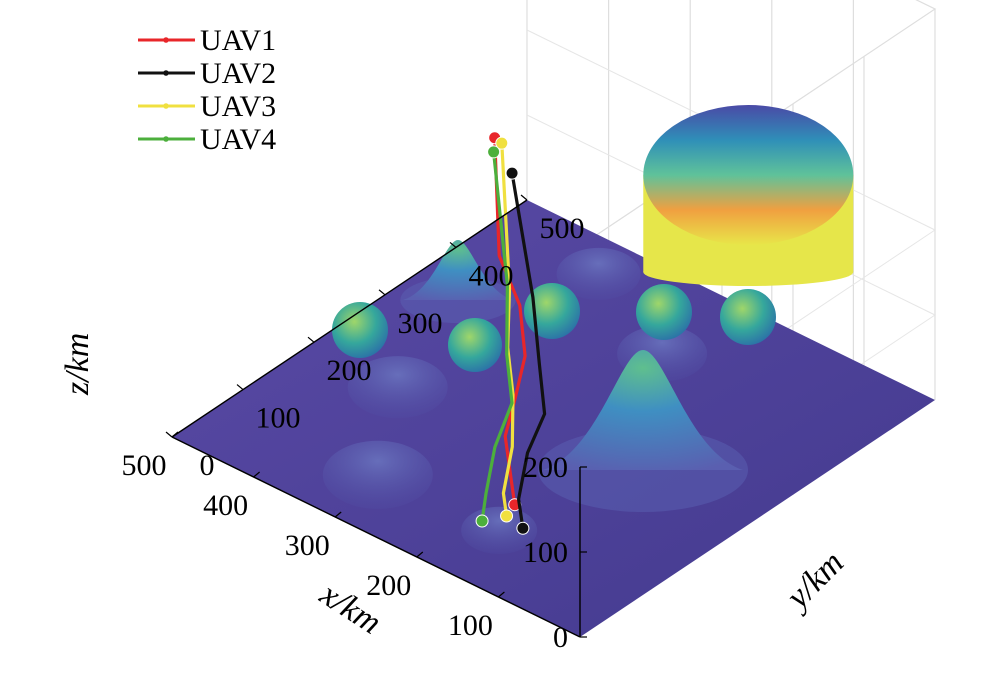  Describe the element at coordinates (278, 418) in the screenshot. I see `y-tick-label: 100` at that location.